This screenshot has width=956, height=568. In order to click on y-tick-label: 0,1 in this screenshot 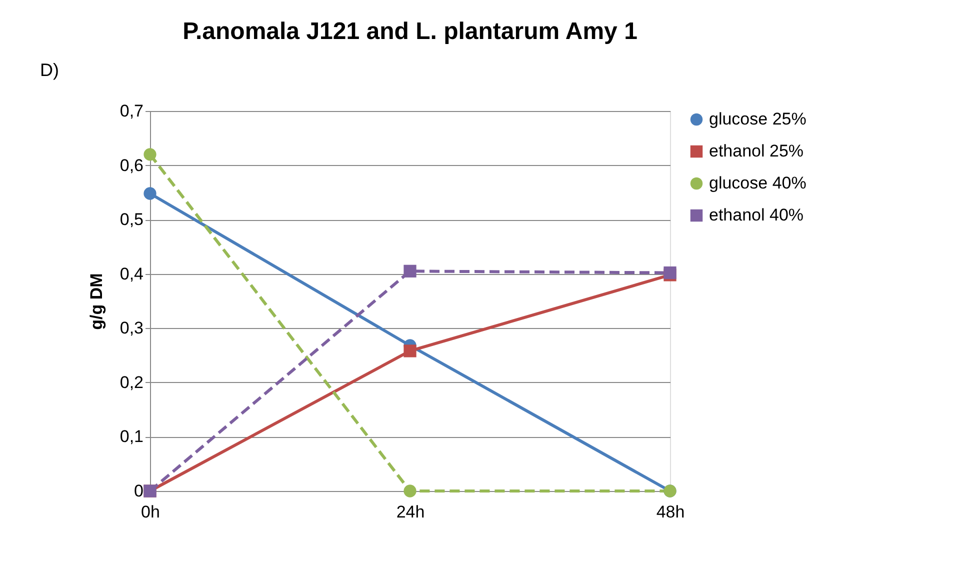, I will do `click(132, 436)`.